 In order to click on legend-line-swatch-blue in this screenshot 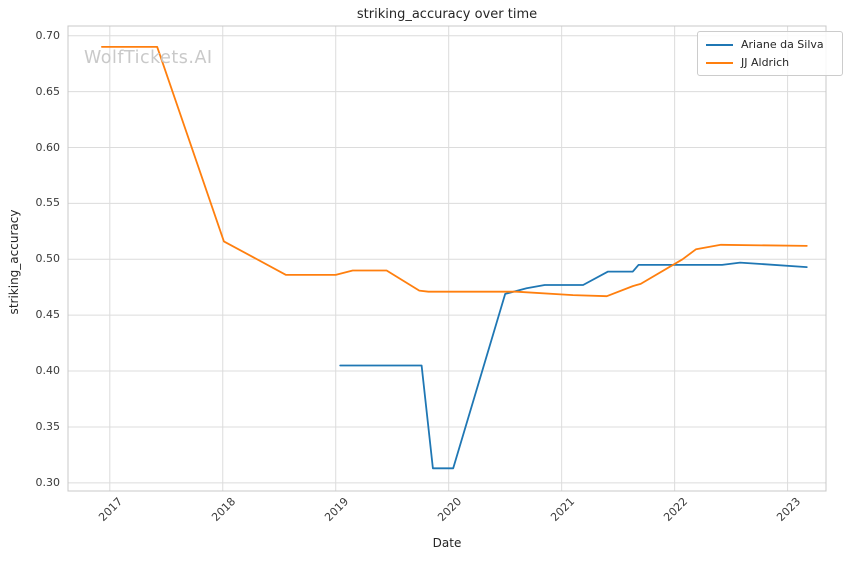, I will do `click(719, 44)`.